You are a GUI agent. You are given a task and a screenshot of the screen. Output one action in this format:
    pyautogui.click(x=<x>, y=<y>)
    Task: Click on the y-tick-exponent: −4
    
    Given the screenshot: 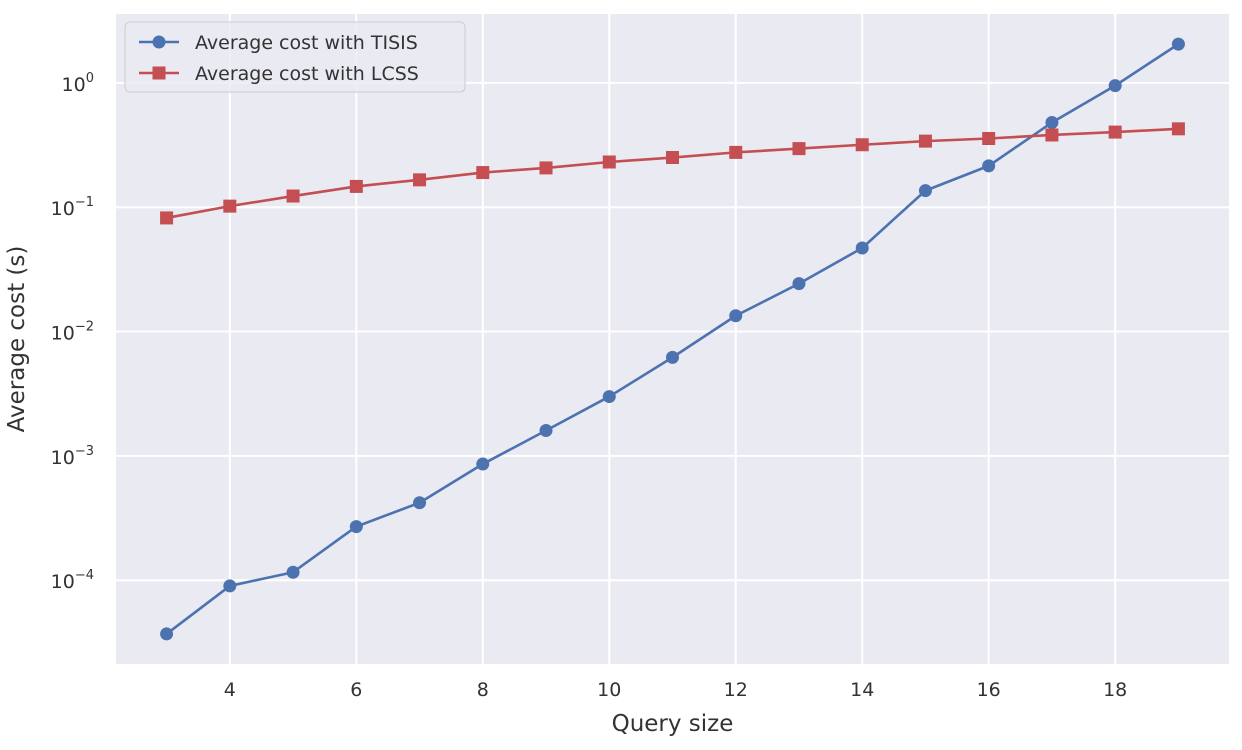 What is the action you would take?
    pyautogui.click(x=84, y=575)
    